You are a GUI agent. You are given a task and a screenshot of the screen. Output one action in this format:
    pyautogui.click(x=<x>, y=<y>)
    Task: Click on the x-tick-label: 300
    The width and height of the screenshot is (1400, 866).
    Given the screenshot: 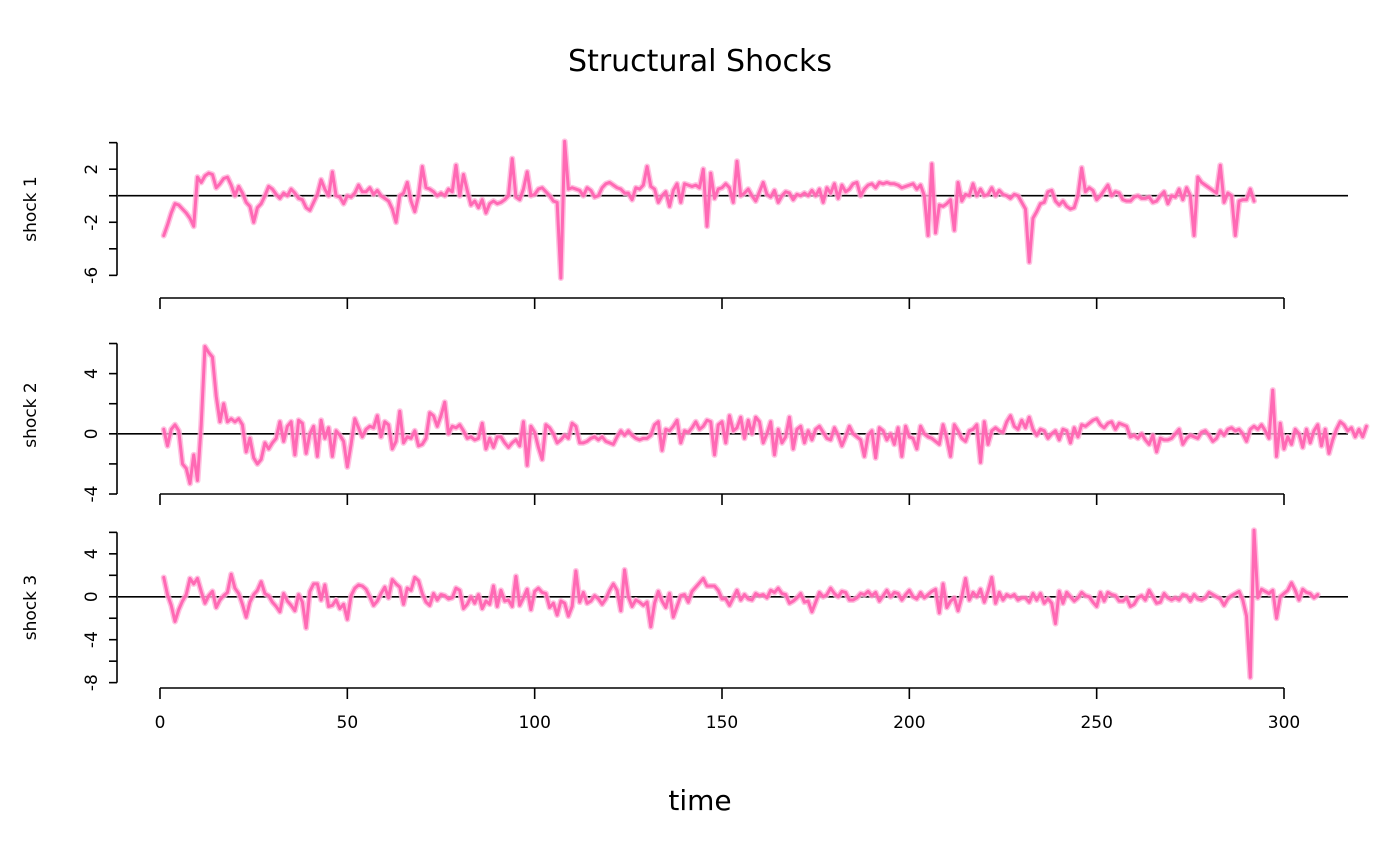 What is the action you would take?
    pyautogui.click(x=1284, y=723)
    